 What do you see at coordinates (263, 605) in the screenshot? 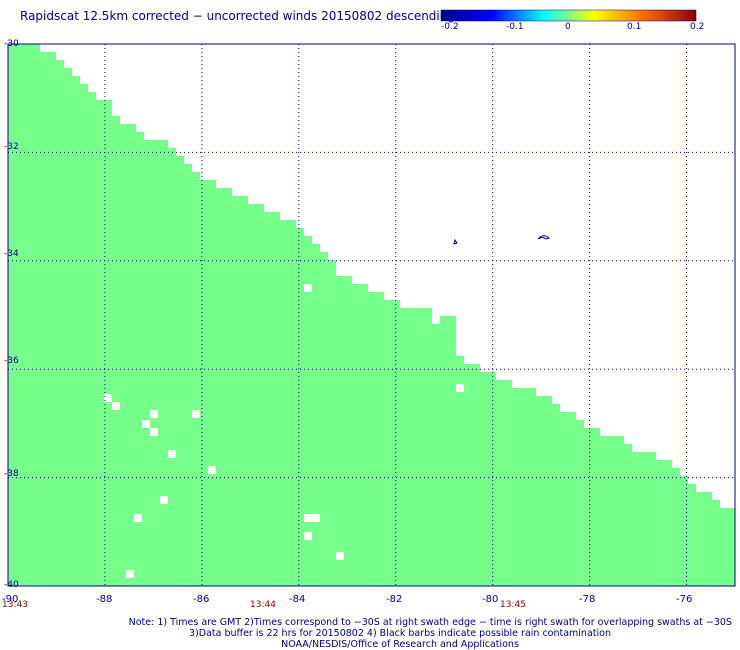
I see `time-label-2: 13:44` at bounding box center [263, 605].